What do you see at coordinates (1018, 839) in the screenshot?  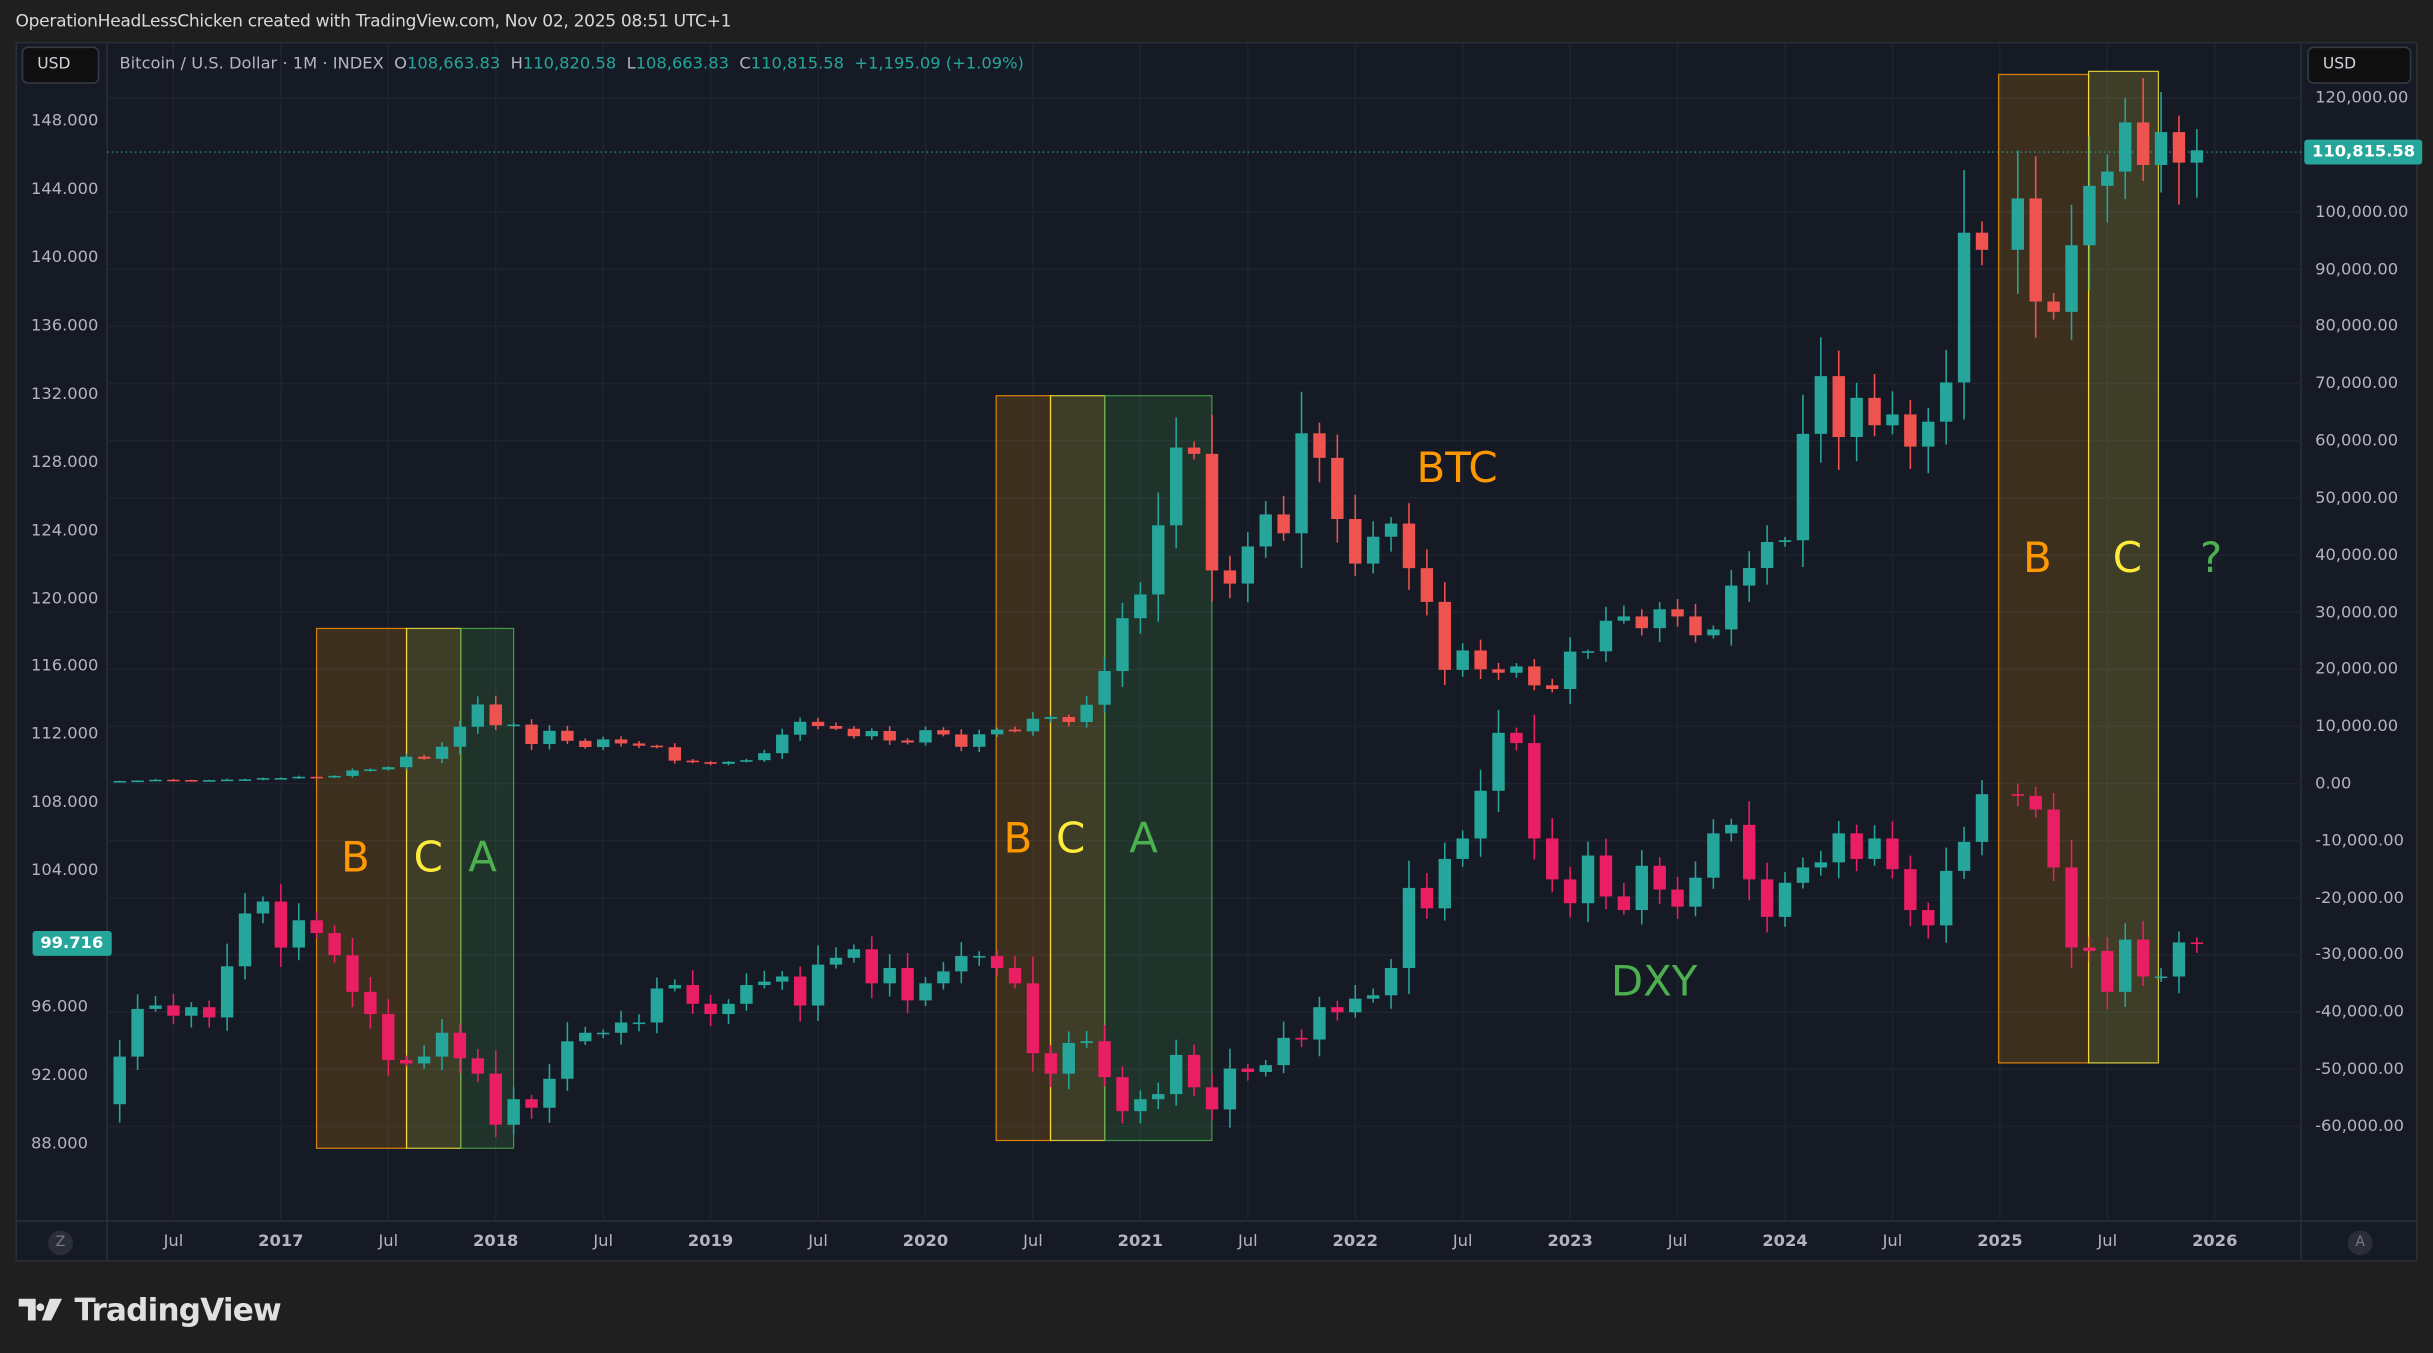 I see `annotation-b-2: B` at bounding box center [1018, 839].